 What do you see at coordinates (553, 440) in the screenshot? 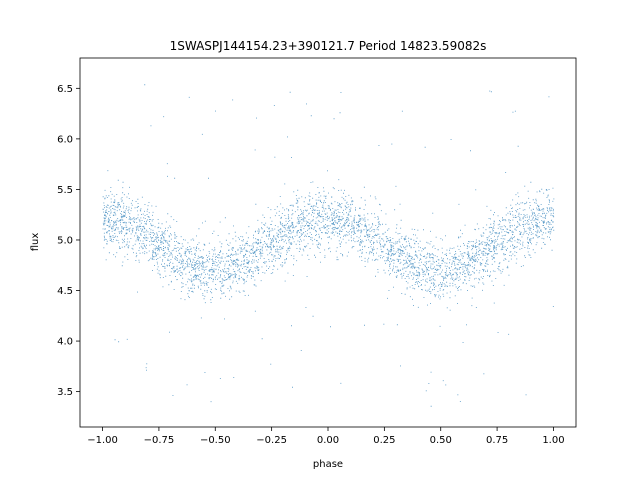
I see `x-tick-label: 1.00` at bounding box center [553, 440].